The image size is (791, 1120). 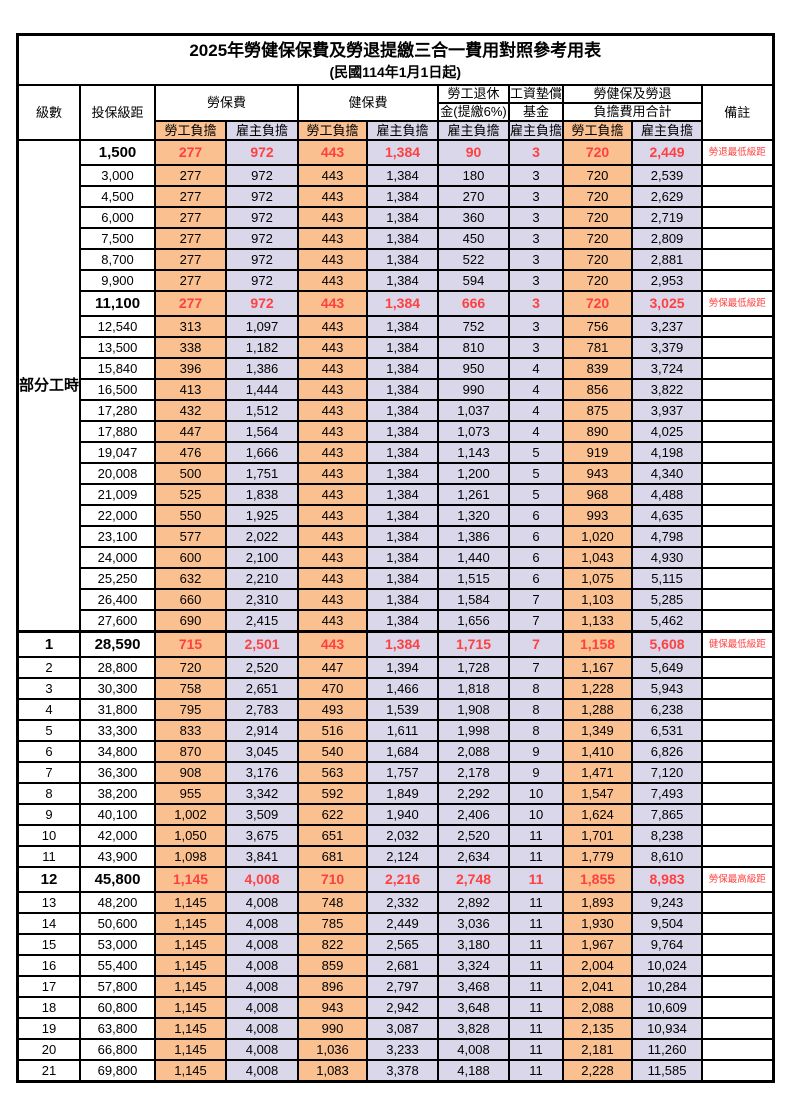 I want to click on total-employee-cell: 1,779, so click(x=598, y=856).